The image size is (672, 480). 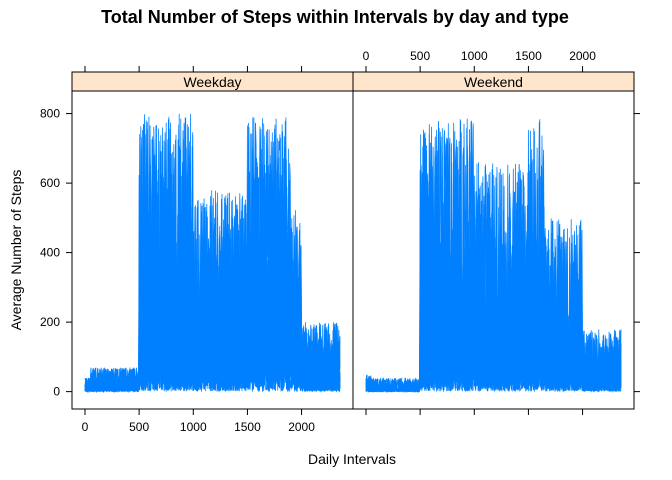 What do you see at coordinates (50, 253) in the screenshot?
I see `y-tick-label: 400` at bounding box center [50, 253].